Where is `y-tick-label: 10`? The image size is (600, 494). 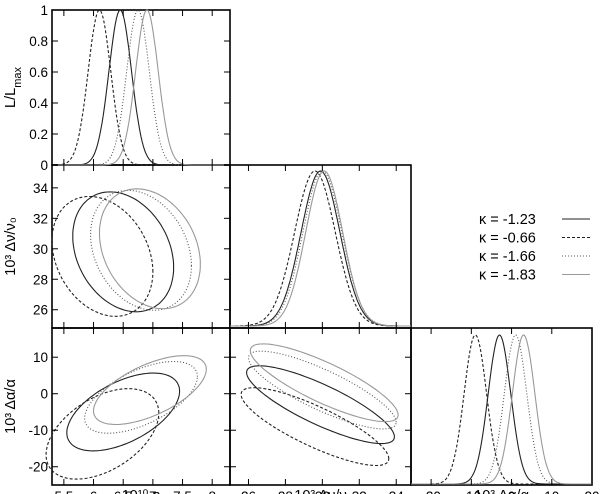
y-tick-label: 10 is located at coordinates (40, 357).